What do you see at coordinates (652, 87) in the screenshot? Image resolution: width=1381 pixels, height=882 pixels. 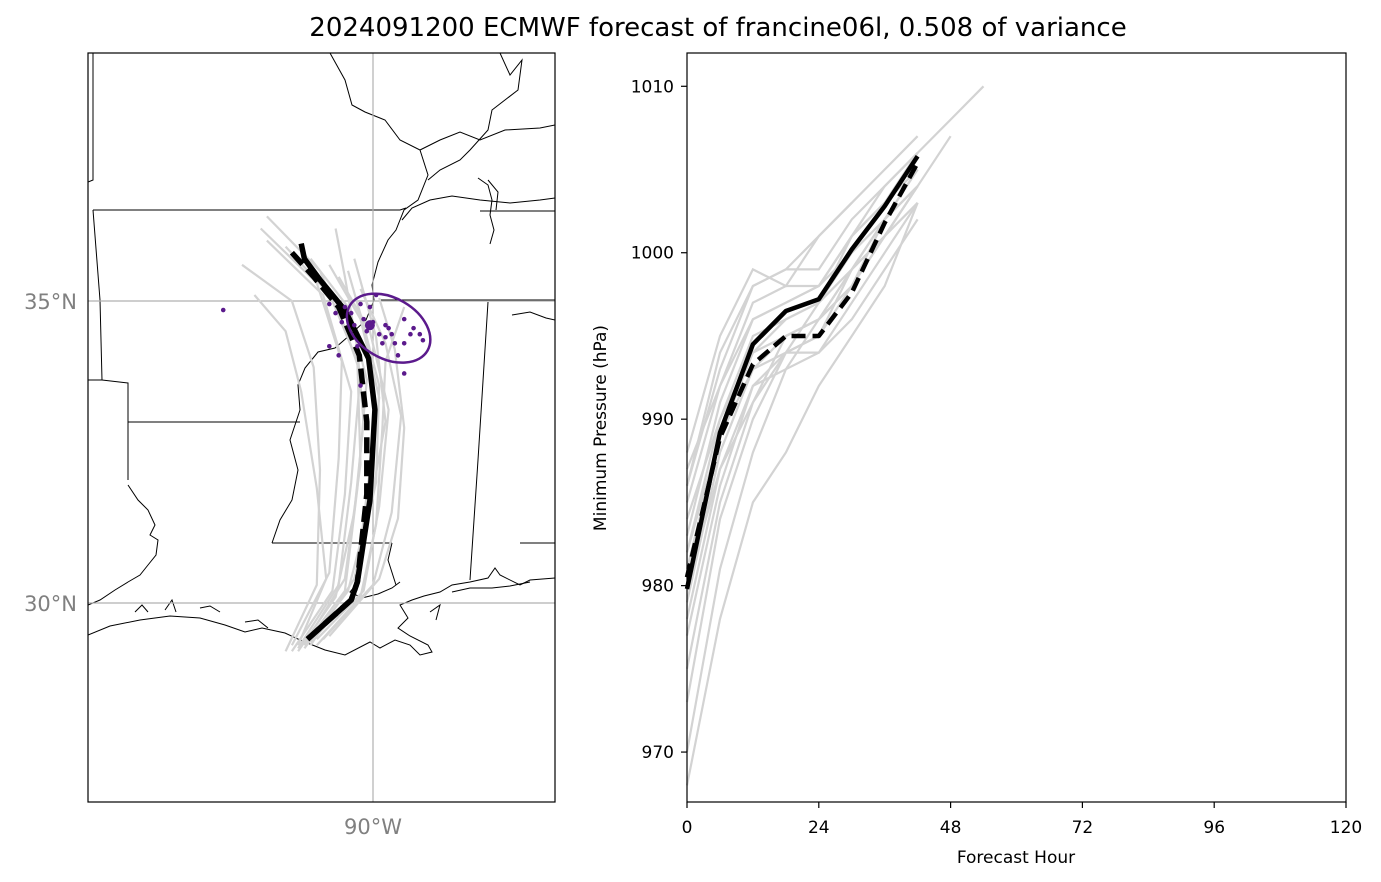 I see `y-tick-label: 1010` at bounding box center [652, 87].